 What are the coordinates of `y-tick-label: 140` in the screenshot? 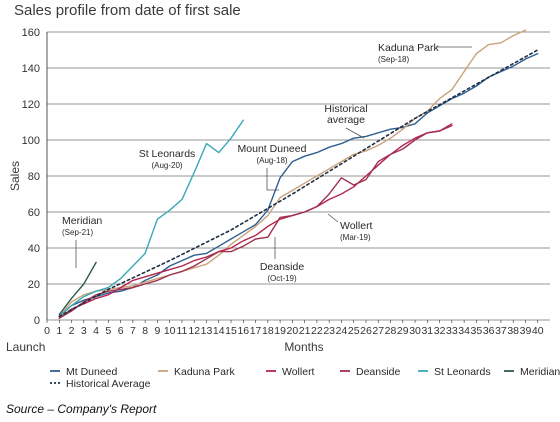 It's located at (31, 69).